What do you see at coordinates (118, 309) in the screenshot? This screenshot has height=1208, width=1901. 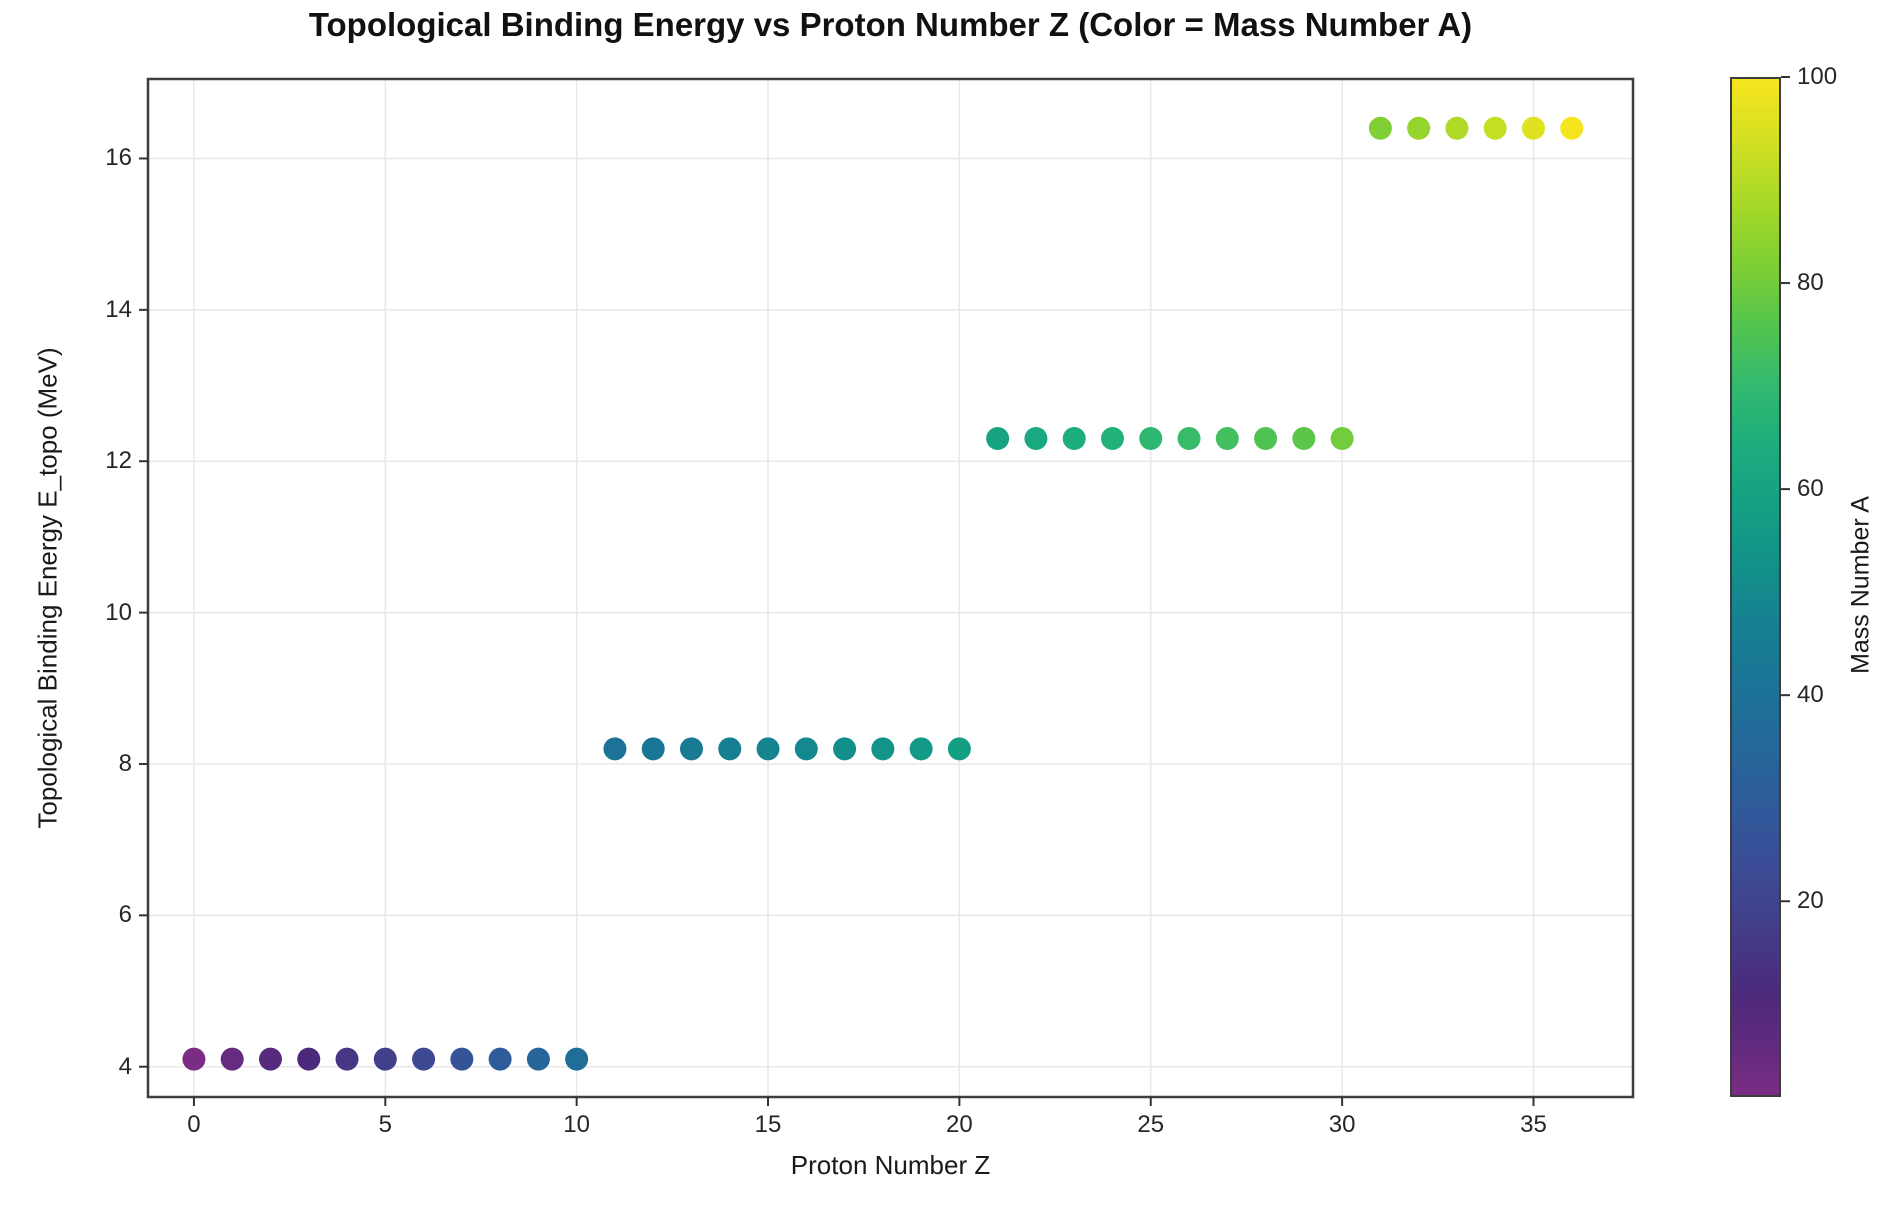 I see `y-tick-label: 14` at bounding box center [118, 309].